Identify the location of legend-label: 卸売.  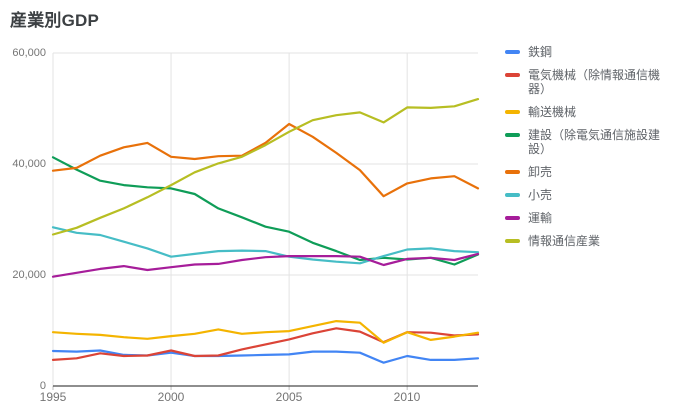
(540, 172).